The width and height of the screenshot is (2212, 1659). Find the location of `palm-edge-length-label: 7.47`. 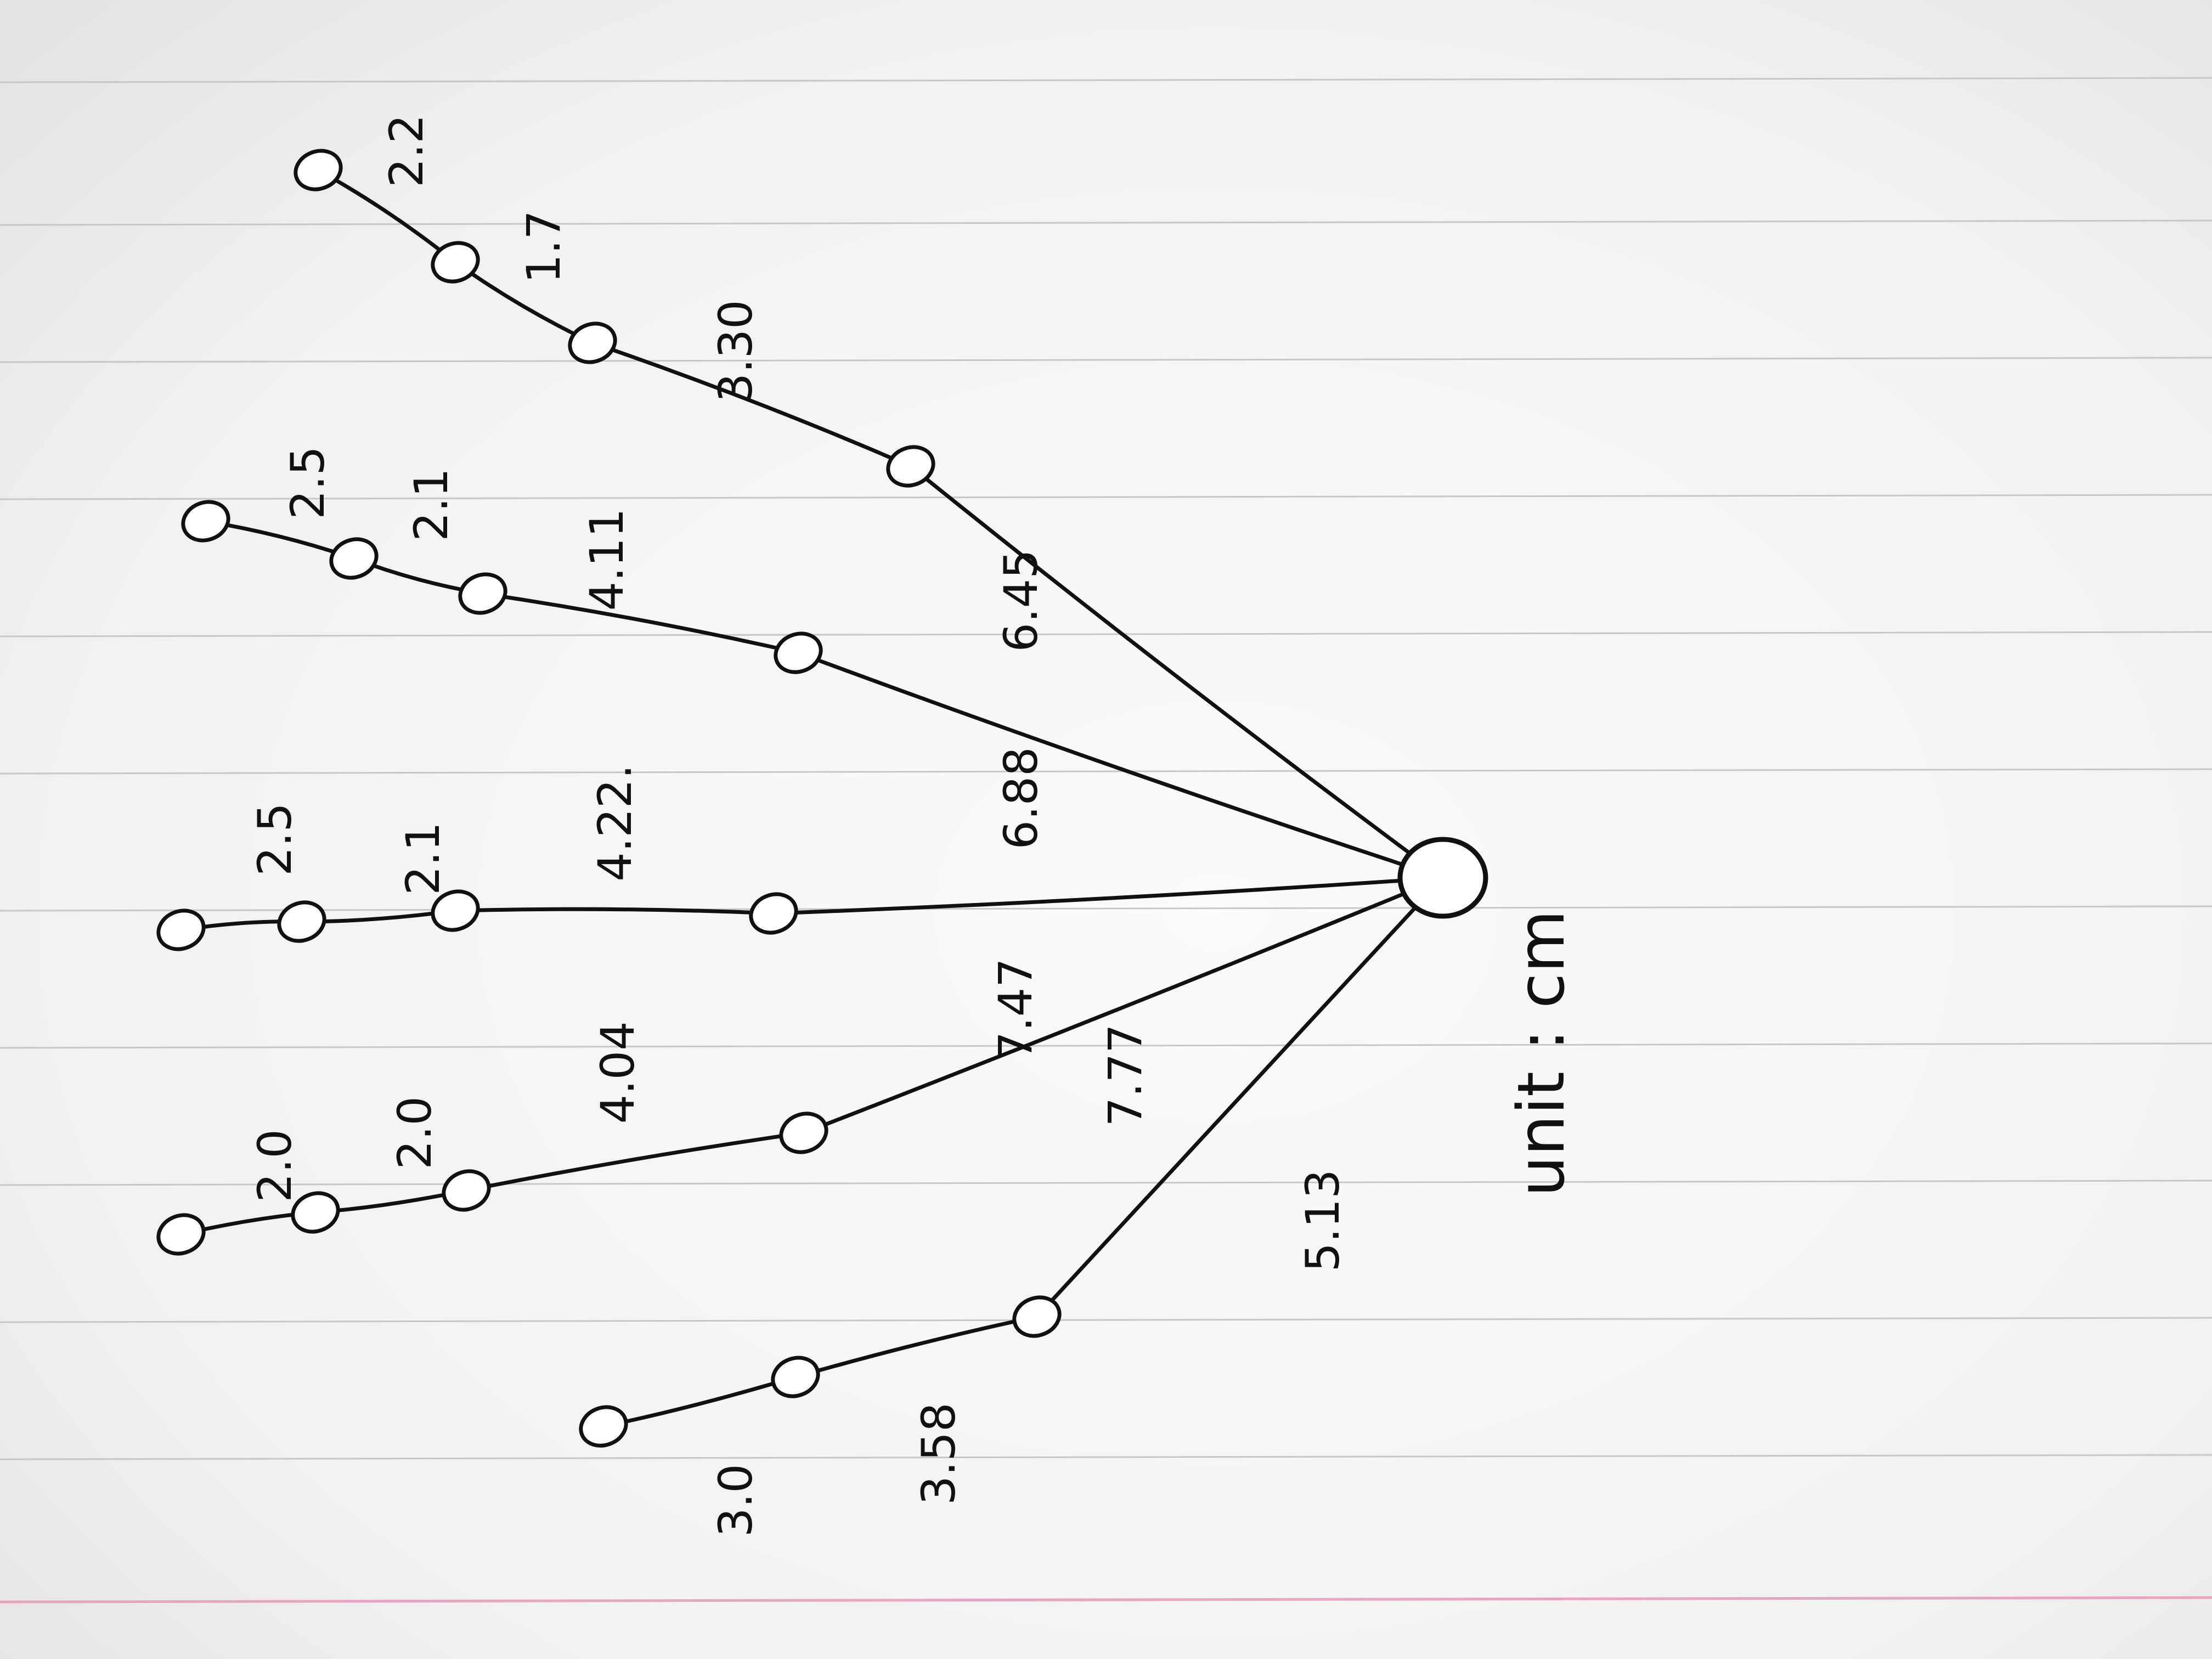

palm-edge-length-label: 7.47 is located at coordinates (1015, 1009).